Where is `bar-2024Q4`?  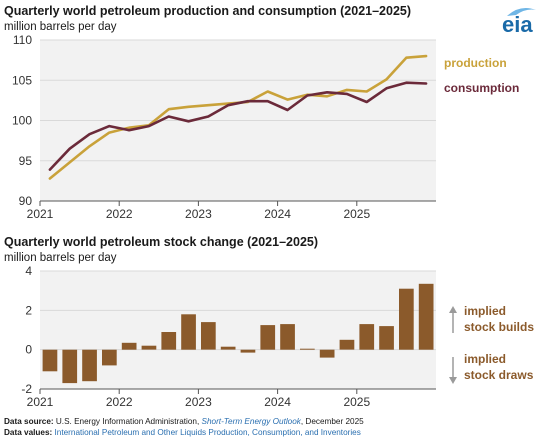 bar-2024Q4 is located at coordinates (347, 344).